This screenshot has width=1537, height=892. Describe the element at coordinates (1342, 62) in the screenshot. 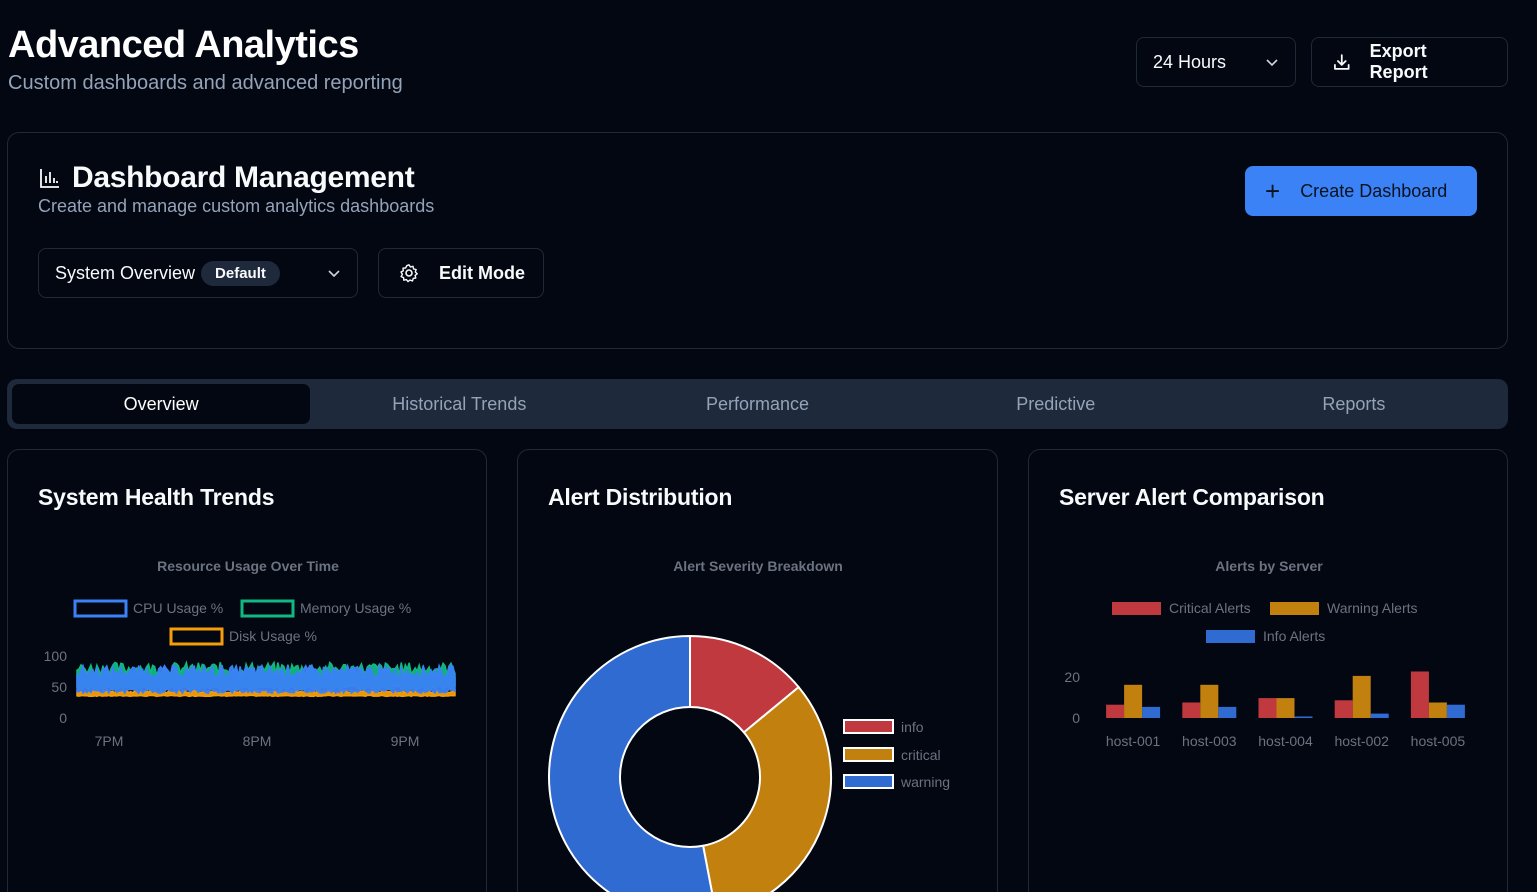

I see `download-icon` at that location.